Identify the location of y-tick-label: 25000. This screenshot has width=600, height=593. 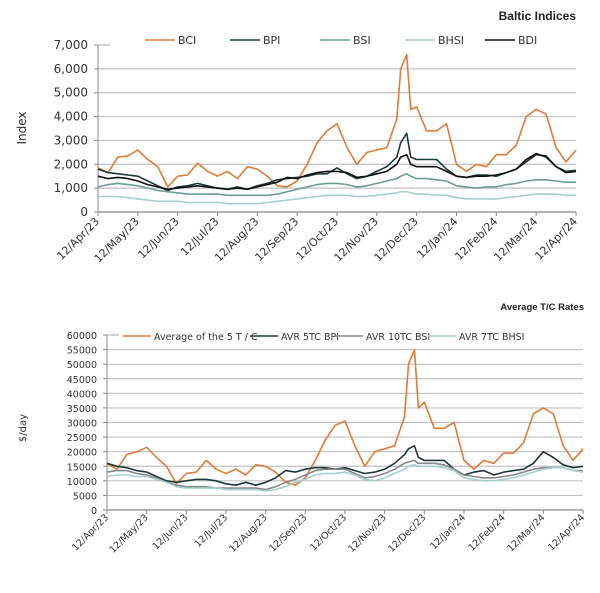
(82, 438).